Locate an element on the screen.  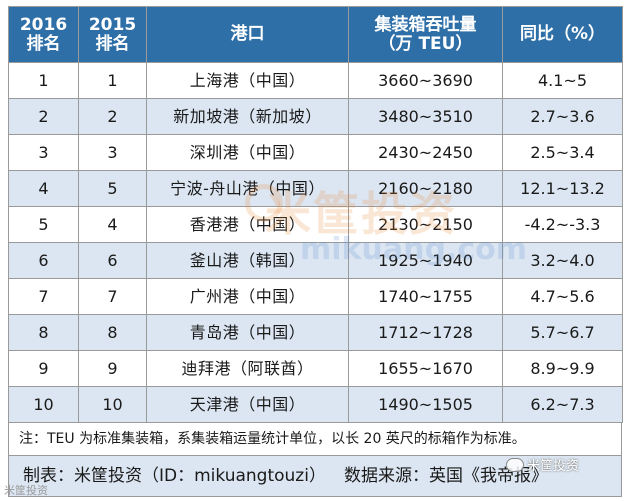
cell-port: 宁波-舟山港（中国） is located at coordinates (247, 188).